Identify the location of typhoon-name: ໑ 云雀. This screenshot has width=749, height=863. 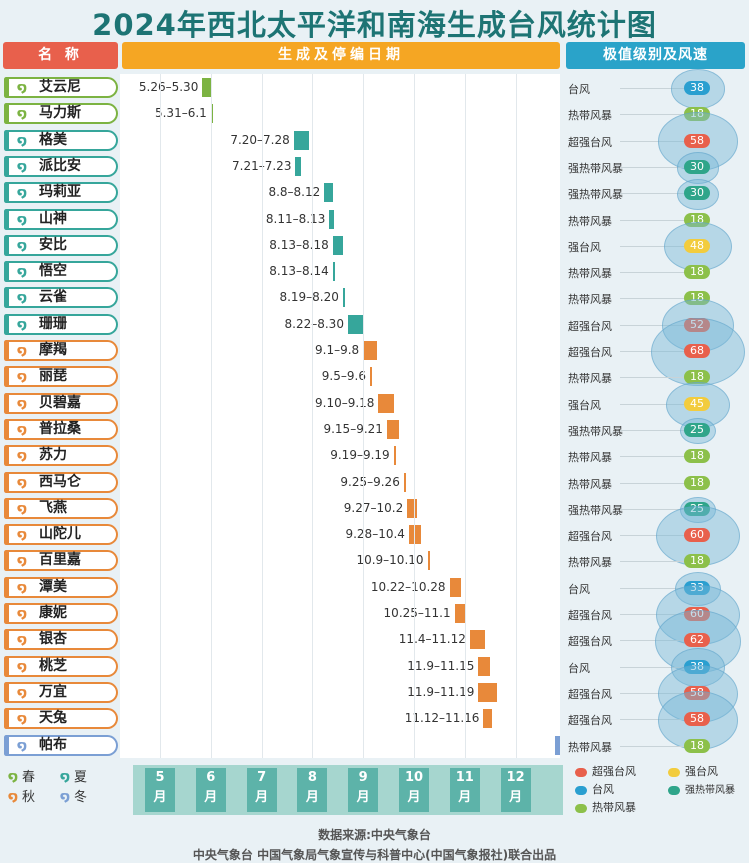
(61, 298).